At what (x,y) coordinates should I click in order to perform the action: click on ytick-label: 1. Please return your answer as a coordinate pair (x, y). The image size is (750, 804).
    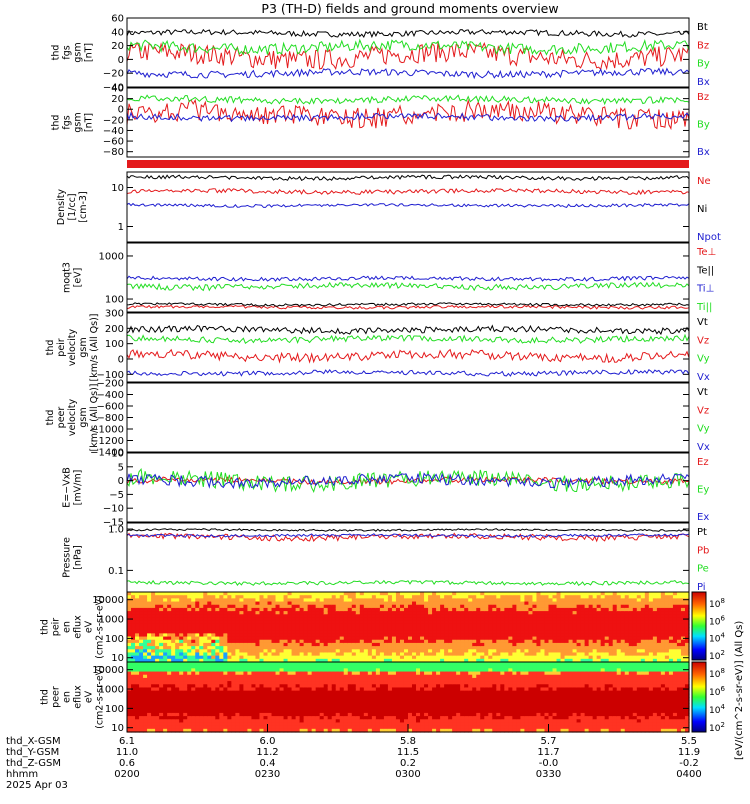
    Looking at the image, I should click on (121, 227).